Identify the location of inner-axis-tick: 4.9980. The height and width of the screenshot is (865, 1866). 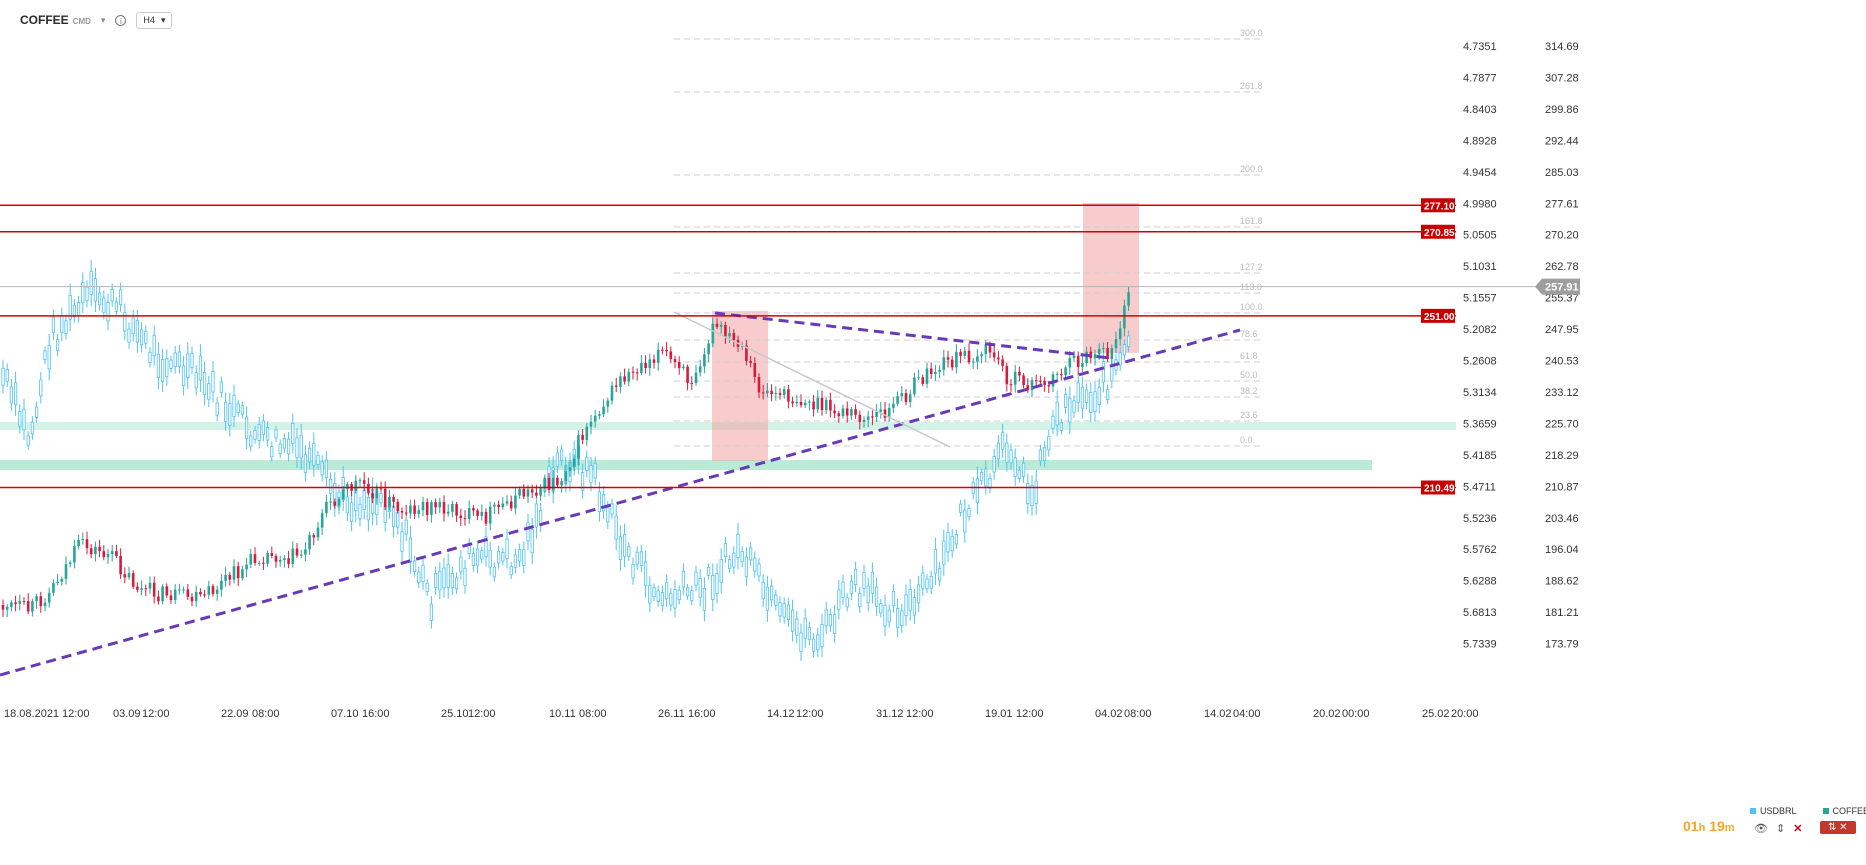
(1480, 204).